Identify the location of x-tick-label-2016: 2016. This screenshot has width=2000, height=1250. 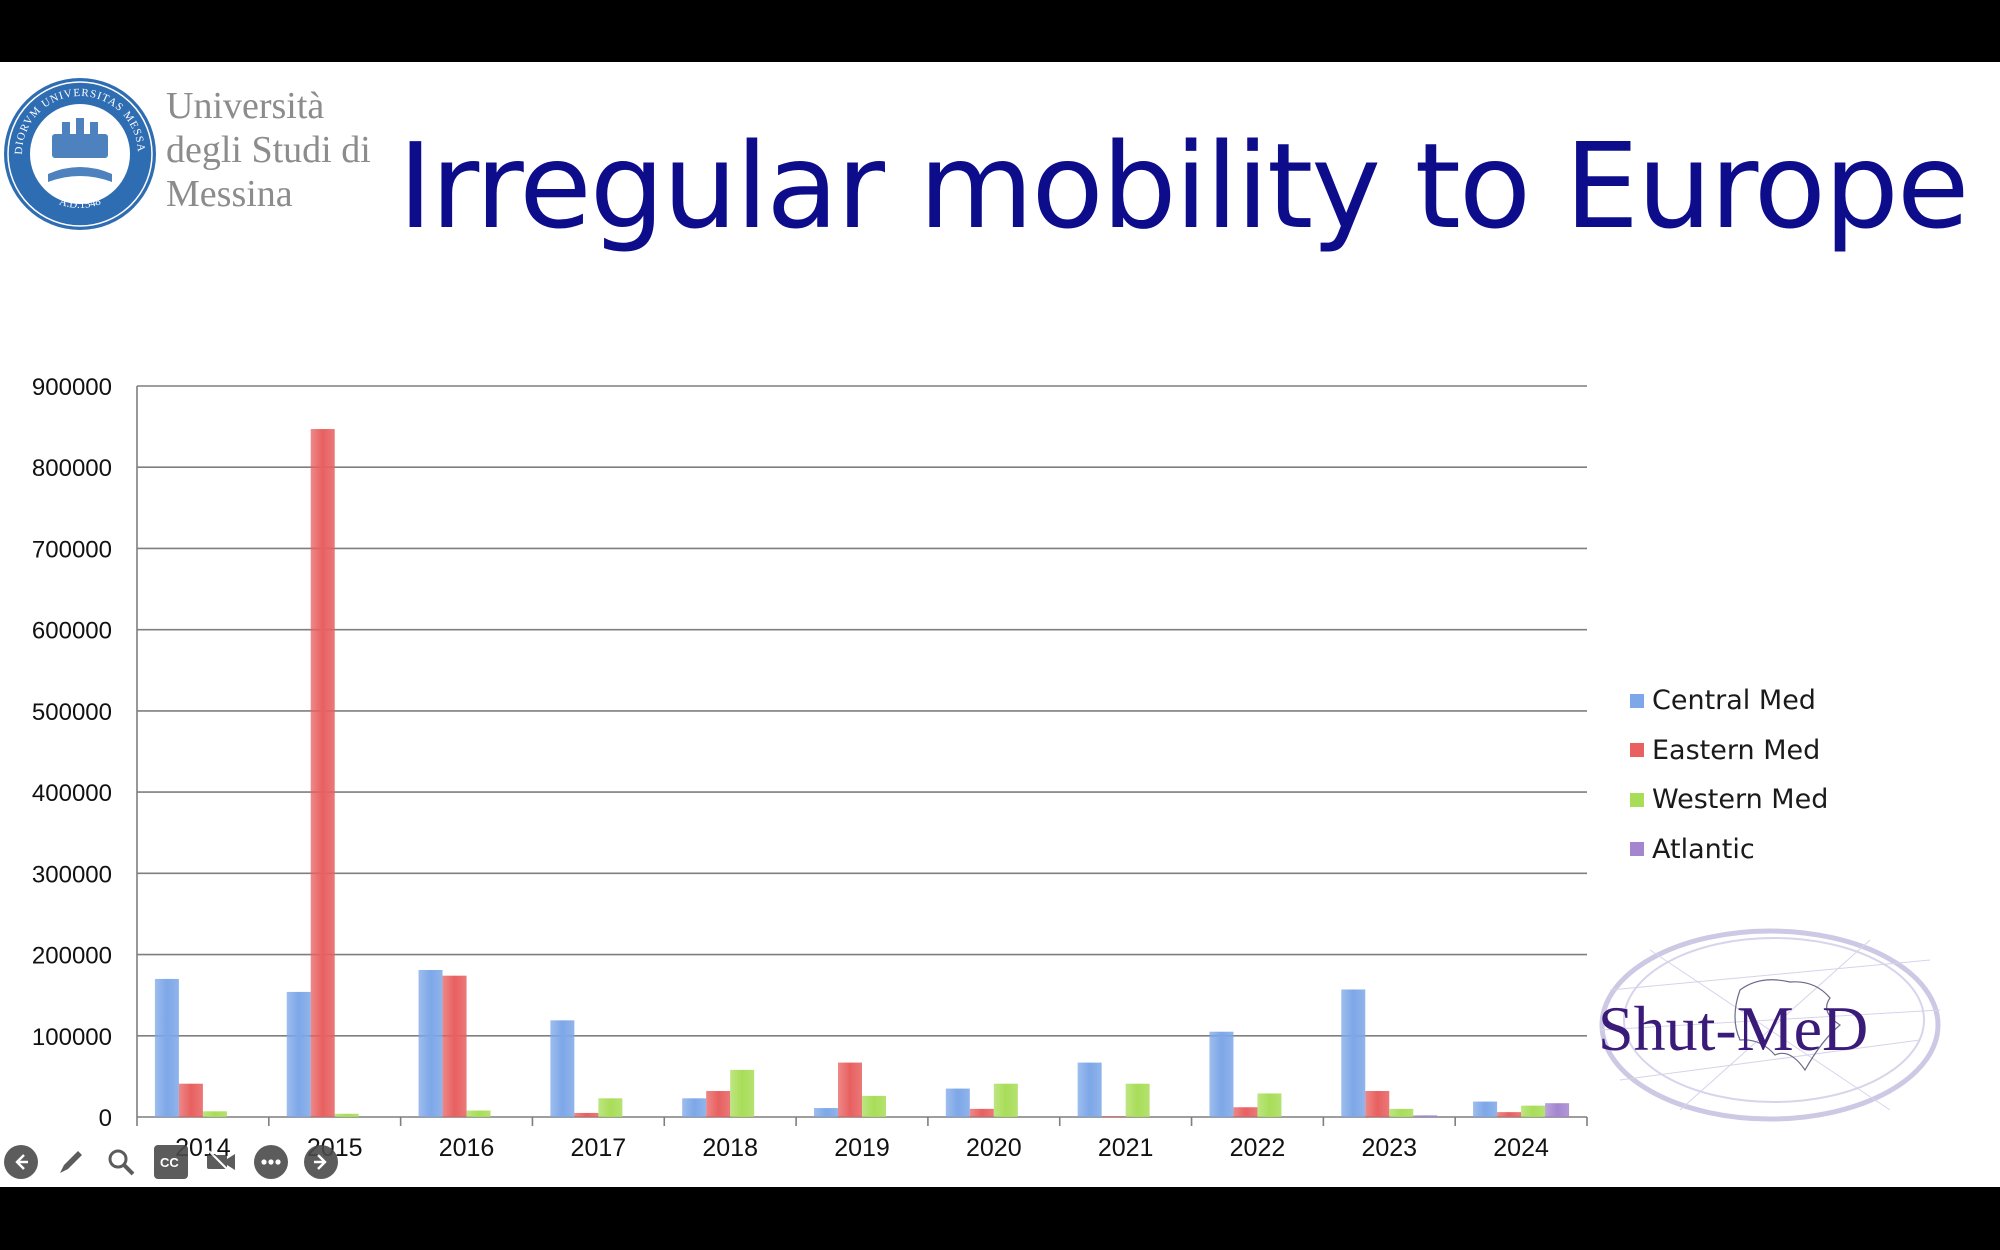
(467, 1148).